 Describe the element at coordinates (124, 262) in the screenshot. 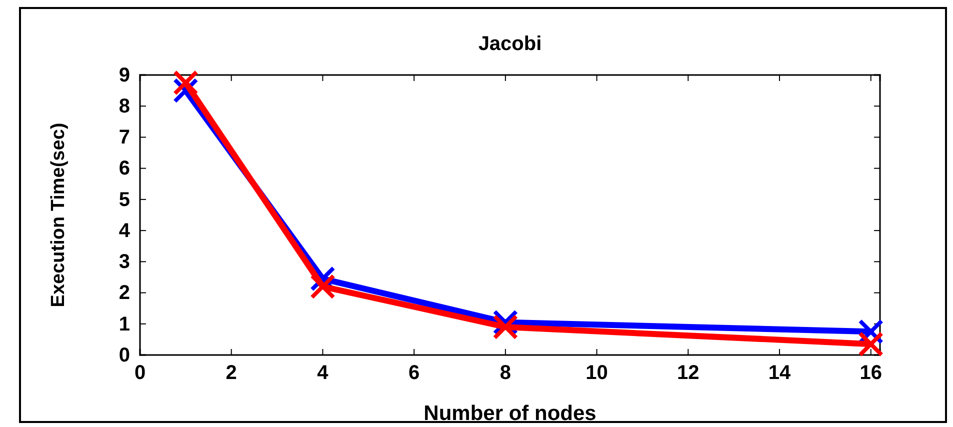

I see `y-tick-label: 3` at that location.